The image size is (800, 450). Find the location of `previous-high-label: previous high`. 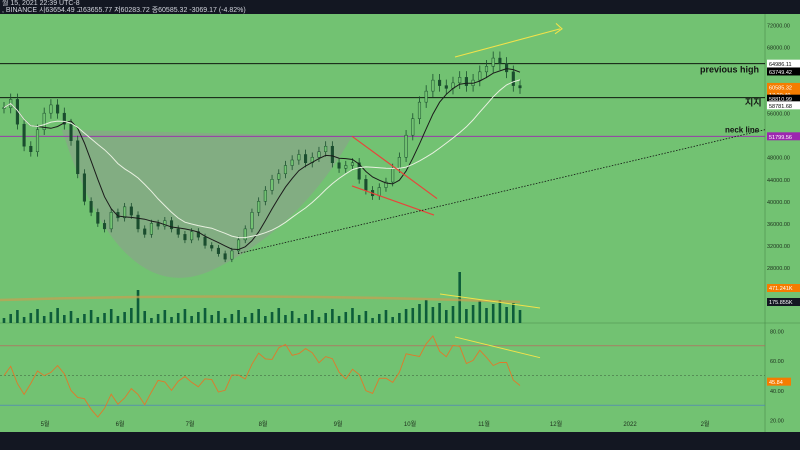

previous-high-label: previous high is located at coordinates (729, 70).